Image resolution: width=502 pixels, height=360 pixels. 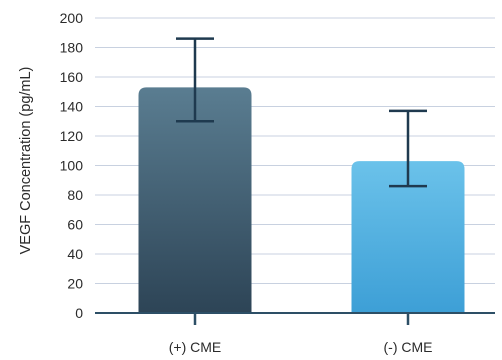 I want to click on y-tick-label: 40, so click(x=75, y=254).